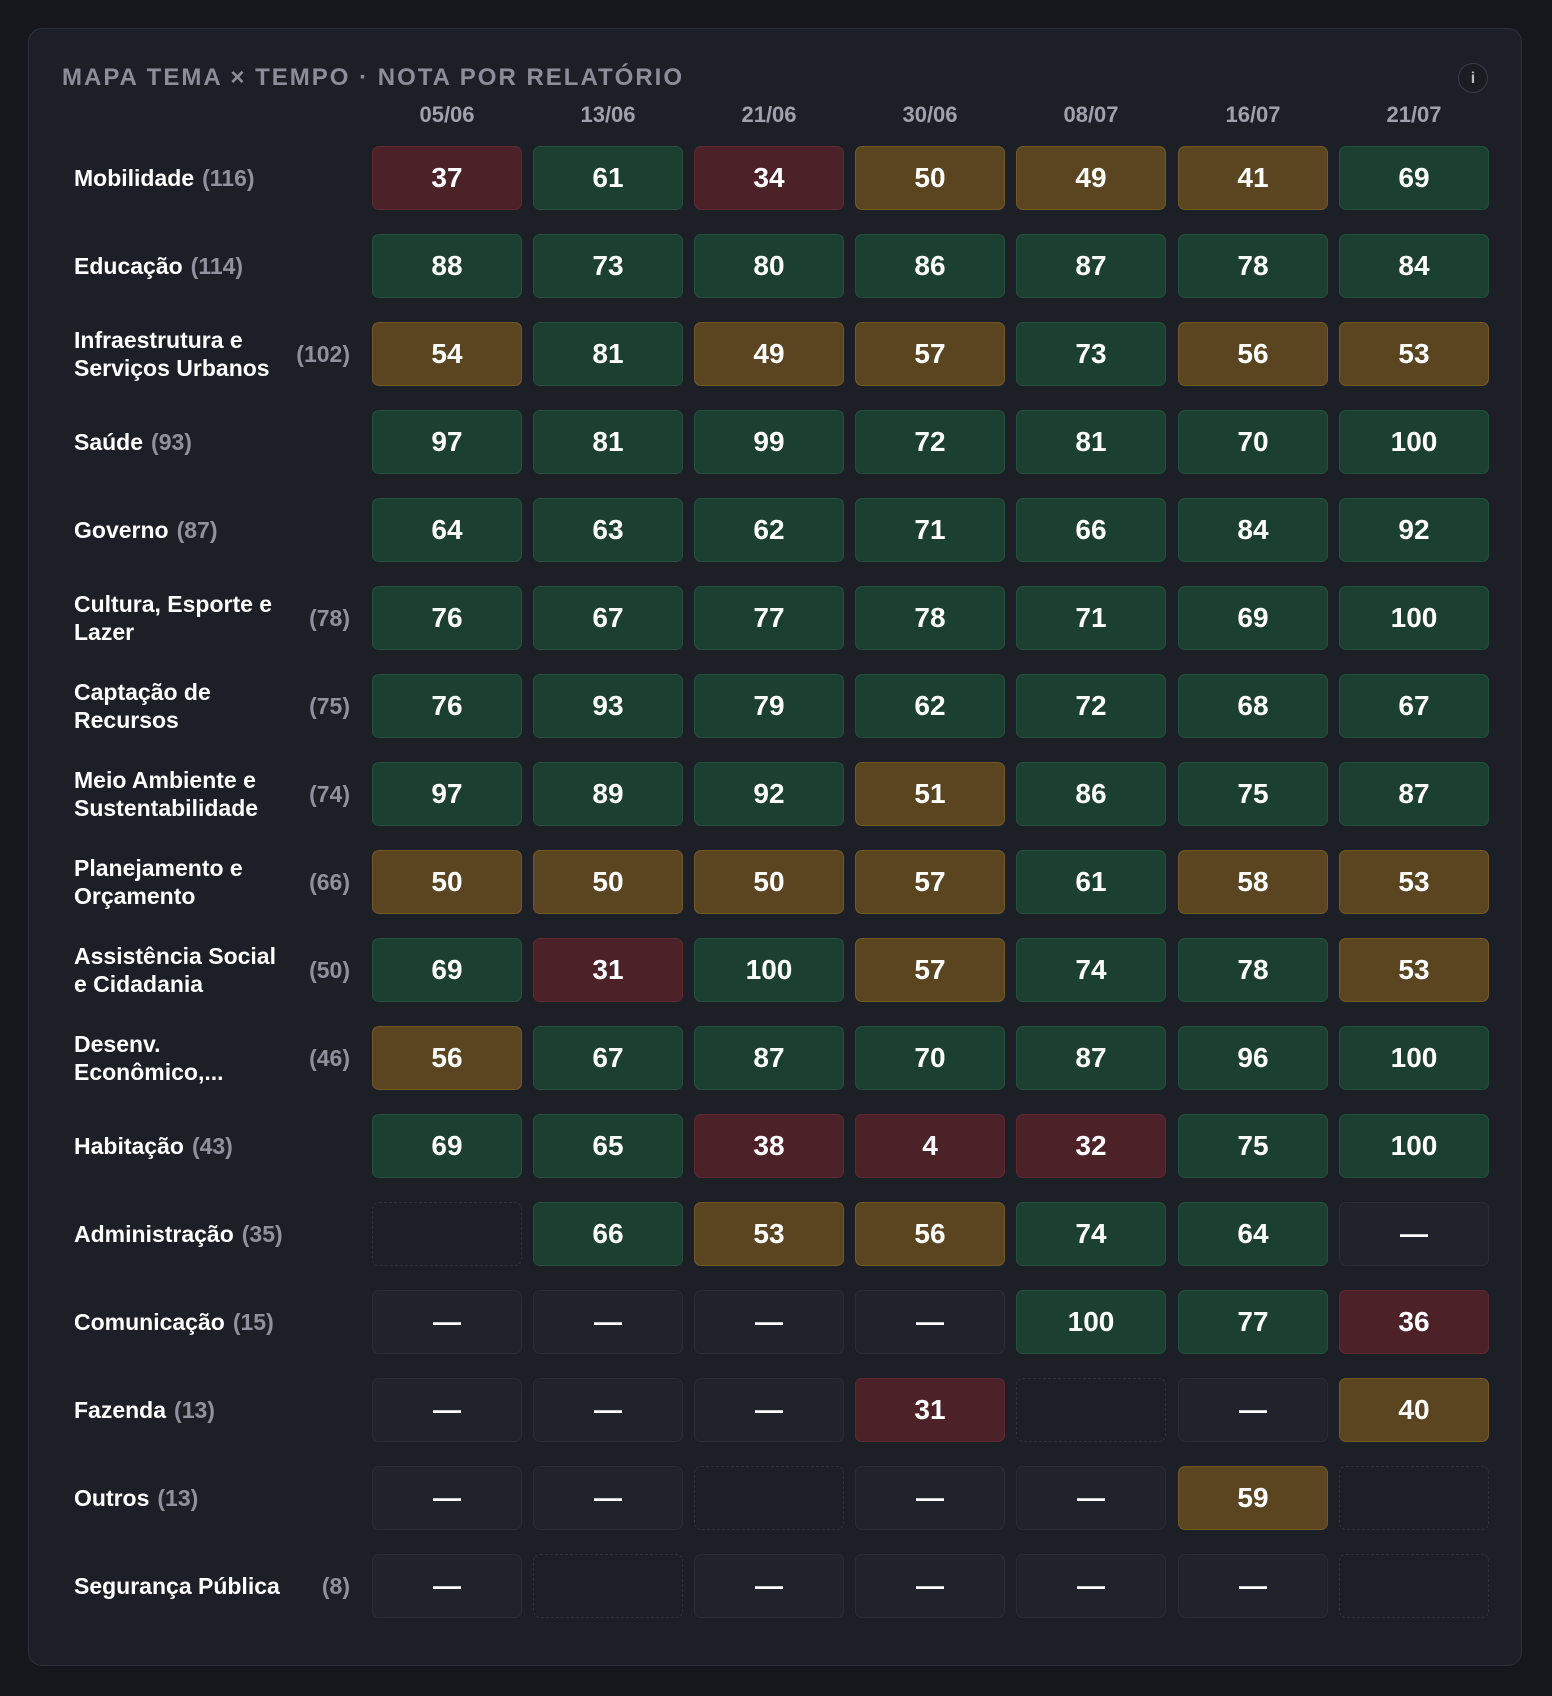  What do you see at coordinates (1091, 706) in the screenshot?
I see `heatmap-cell: 72` at bounding box center [1091, 706].